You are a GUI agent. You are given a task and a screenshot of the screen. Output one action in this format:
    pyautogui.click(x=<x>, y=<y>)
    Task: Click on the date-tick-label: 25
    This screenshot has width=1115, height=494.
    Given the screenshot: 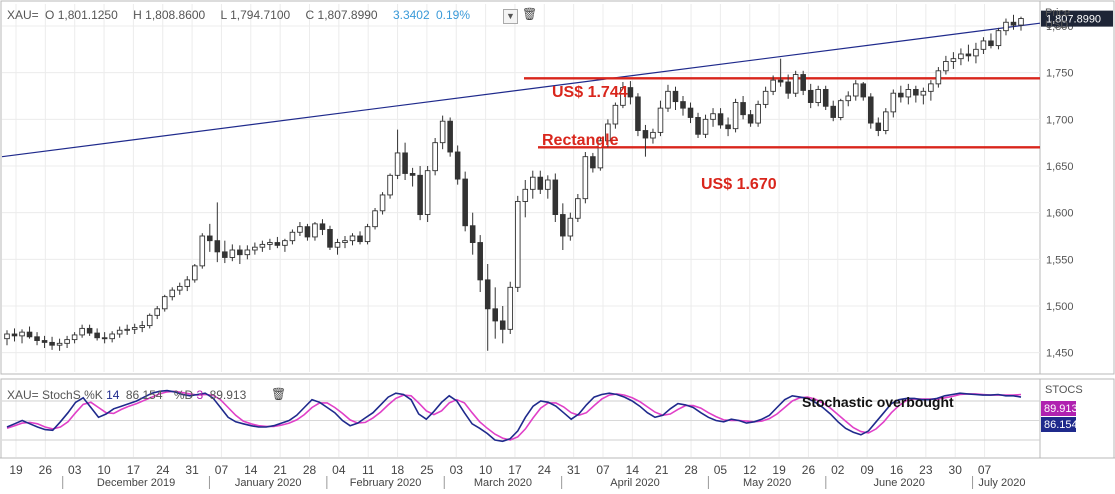 What is the action you would take?
    pyautogui.click(x=427, y=470)
    